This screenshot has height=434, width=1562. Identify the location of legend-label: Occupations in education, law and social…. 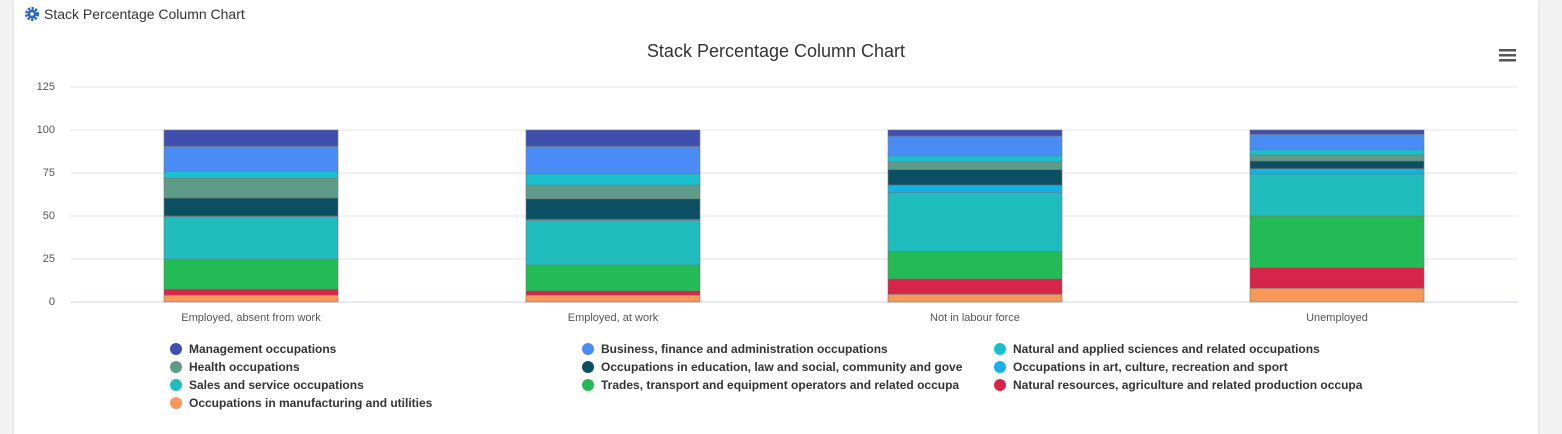
(782, 367).